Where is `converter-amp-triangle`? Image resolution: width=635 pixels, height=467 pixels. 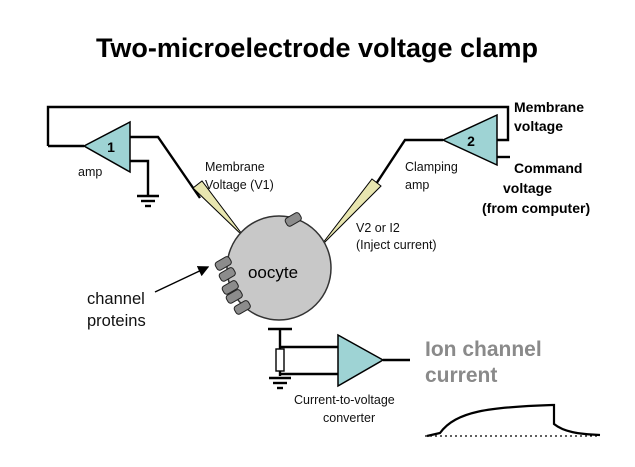
converter-amp-triangle is located at coordinates (361, 360).